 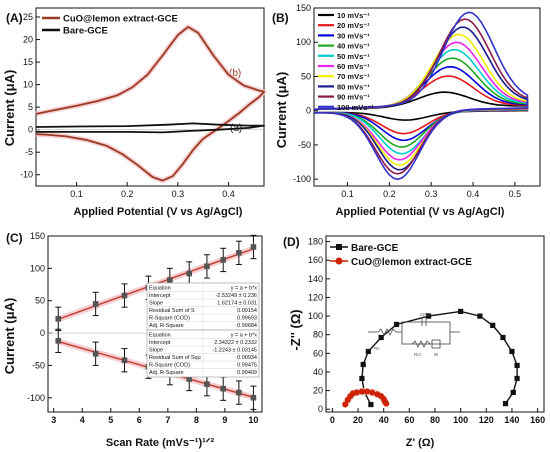 What do you see at coordinates (76, 194) in the screenshot?
I see `panel-a-x-tick-label: 0.1` at bounding box center [76, 194].